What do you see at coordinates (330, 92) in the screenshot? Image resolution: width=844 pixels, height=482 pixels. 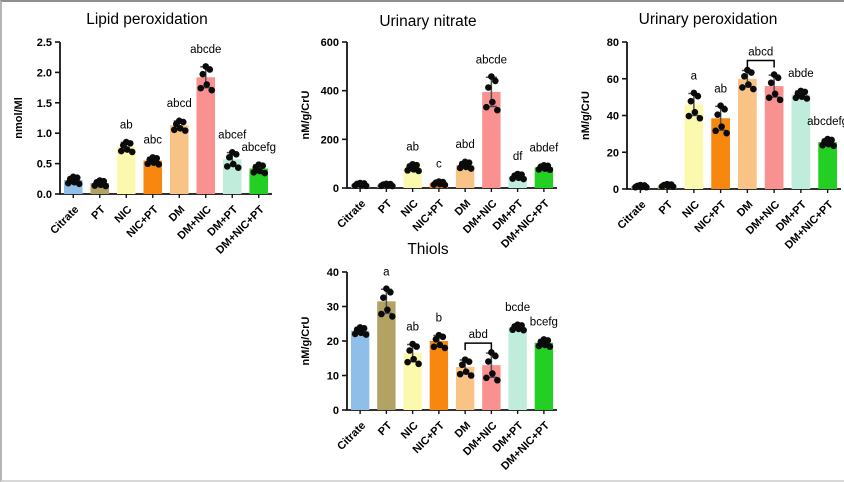 I see `y-tick-label: 400` at bounding box center [330, 92].